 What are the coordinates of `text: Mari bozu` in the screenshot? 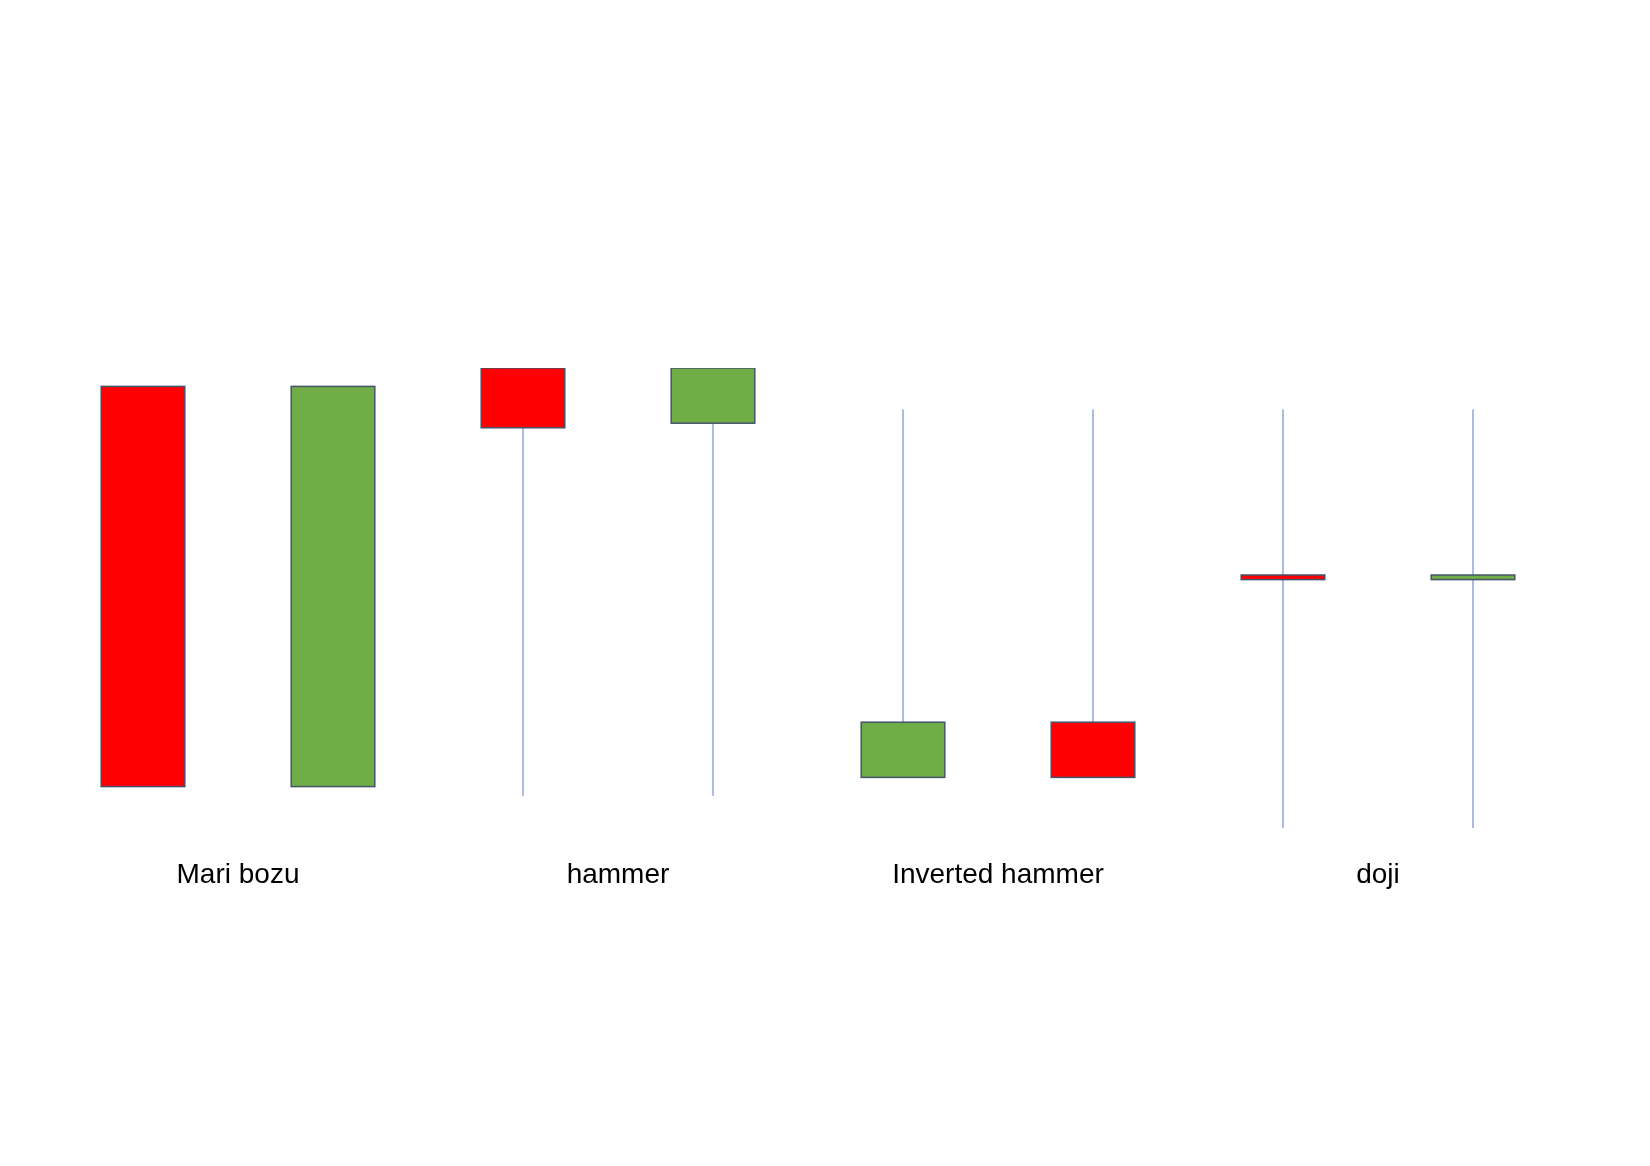 It's located at (238, 874).